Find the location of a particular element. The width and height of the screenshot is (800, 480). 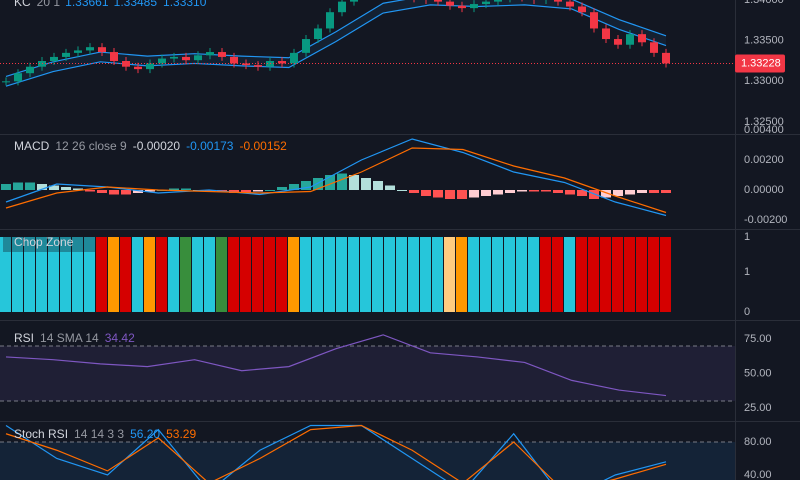

header-text: RSI is located at coordinates (24, 338).